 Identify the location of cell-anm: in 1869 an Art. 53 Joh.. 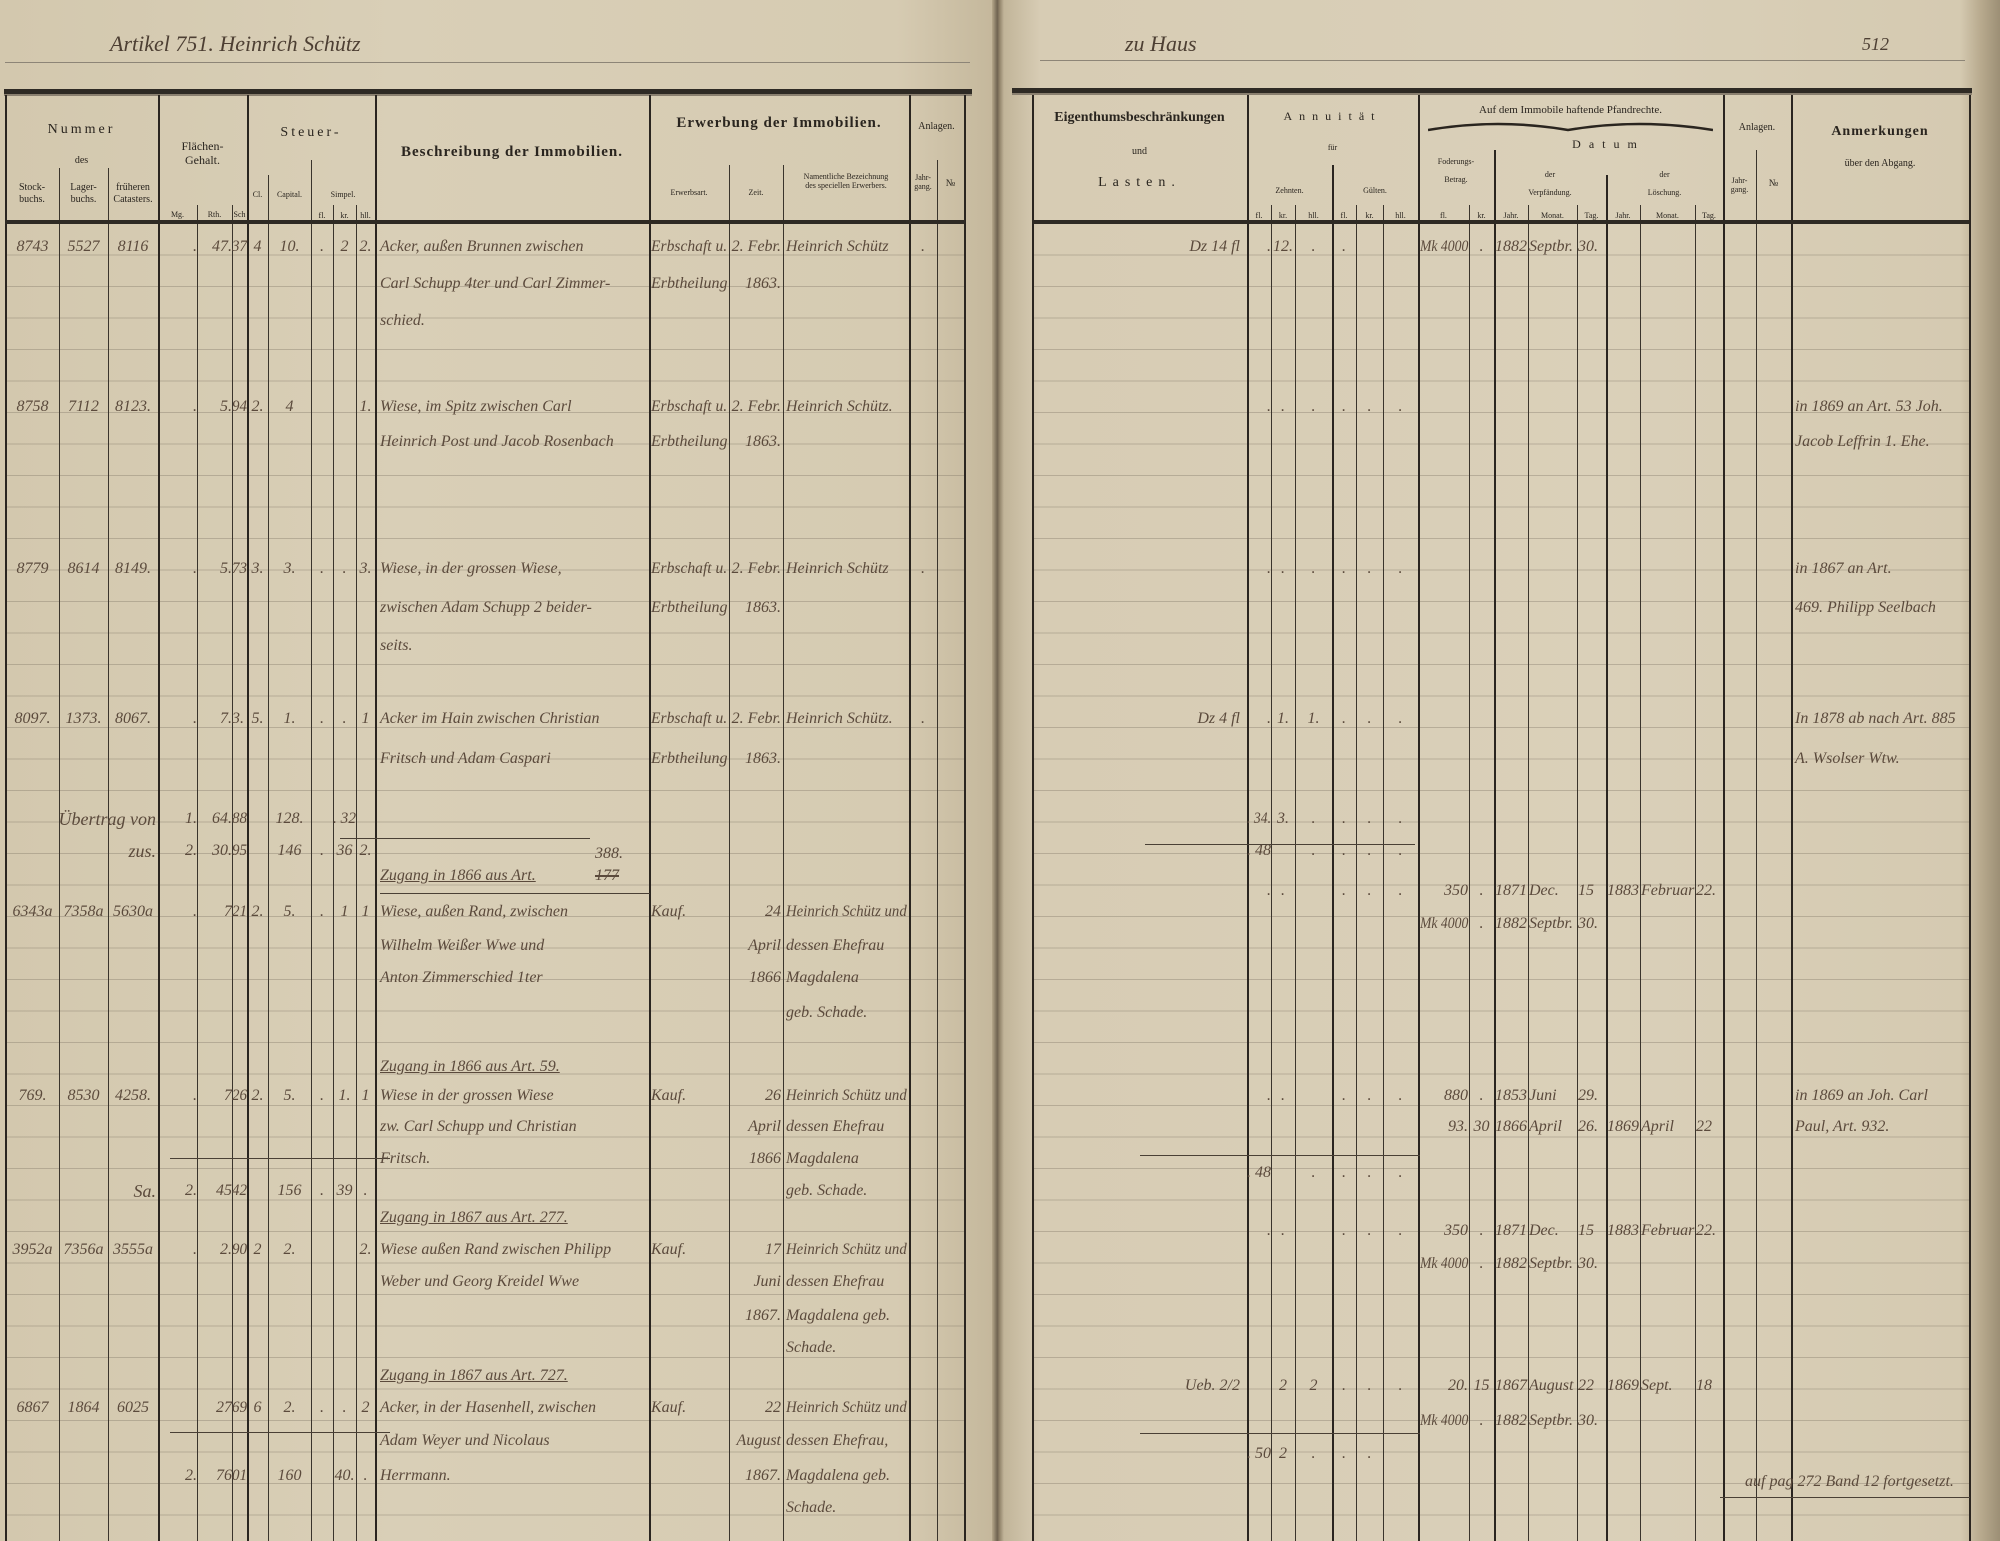
(1869, 406).